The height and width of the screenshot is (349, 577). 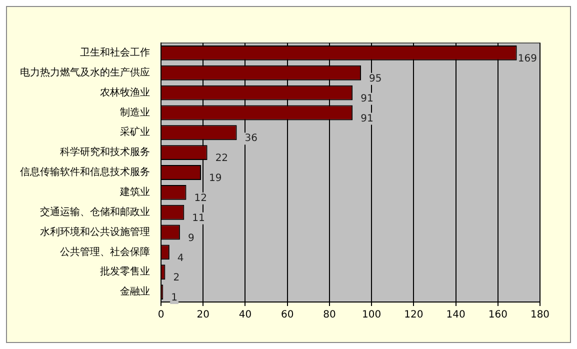 What do you see at coordinates (85, 72) in the screenshot?
I see `y-tick-label: 电力热力燃气及水的生产供应` at bounding box center [85, 72].